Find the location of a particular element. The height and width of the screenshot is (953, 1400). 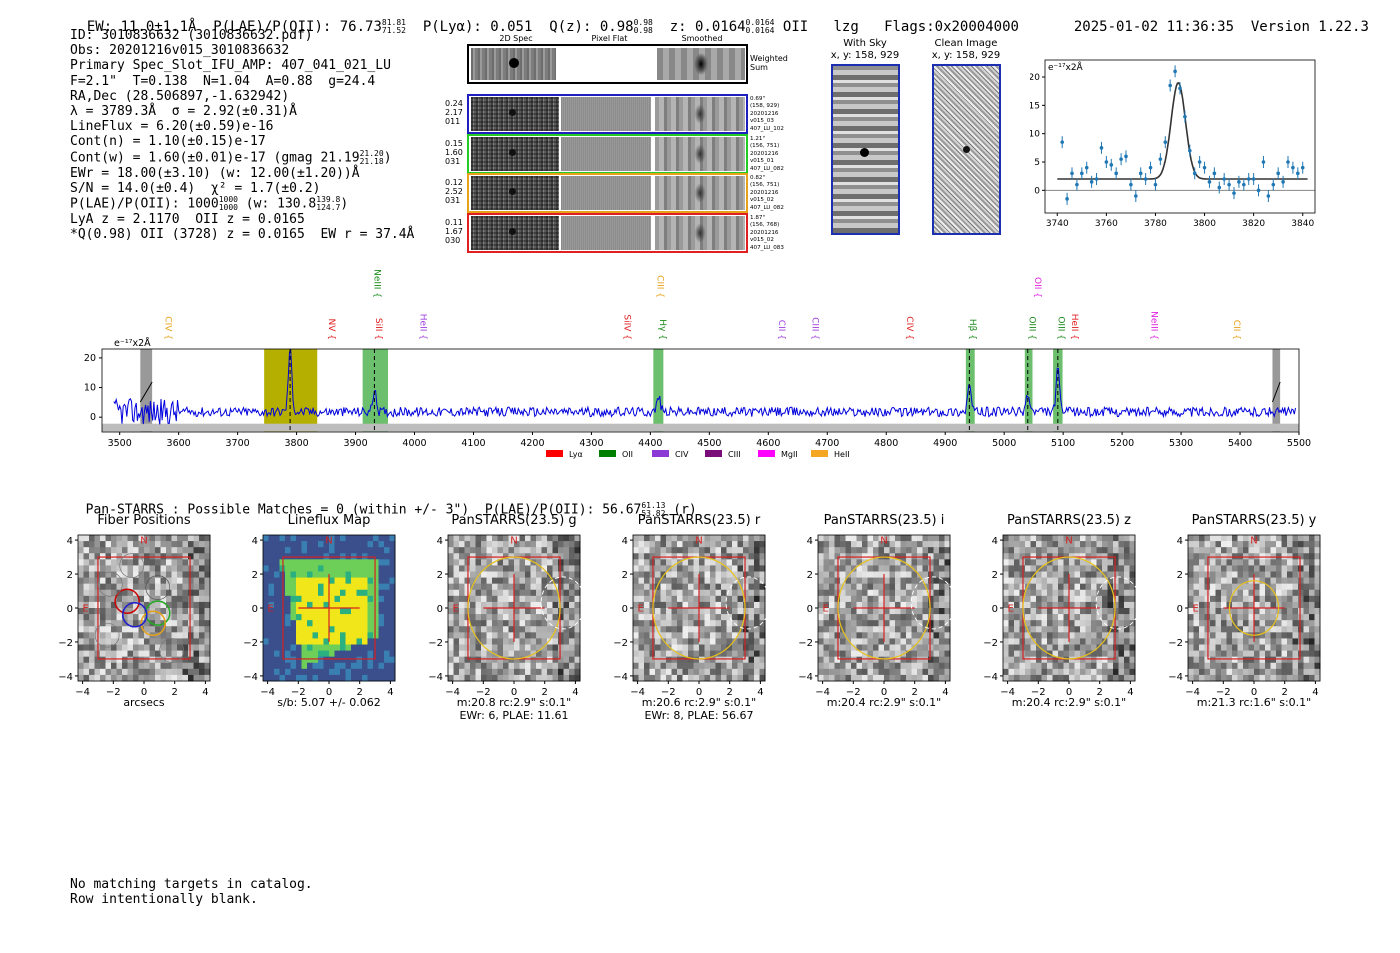

cutout-caption-line: m:21.3 rc:1.6" s:0.1" is located at coordinates (1254, 702).